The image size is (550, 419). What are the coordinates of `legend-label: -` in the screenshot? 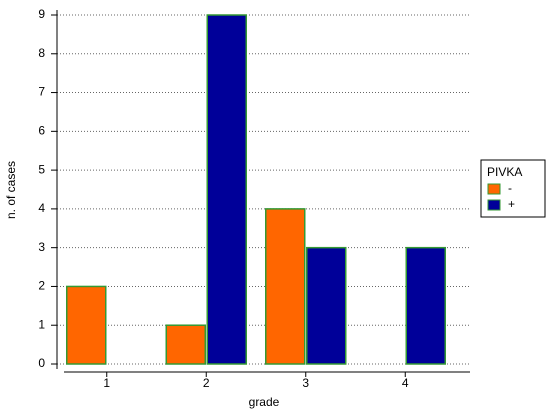 It's located at (510, 188).